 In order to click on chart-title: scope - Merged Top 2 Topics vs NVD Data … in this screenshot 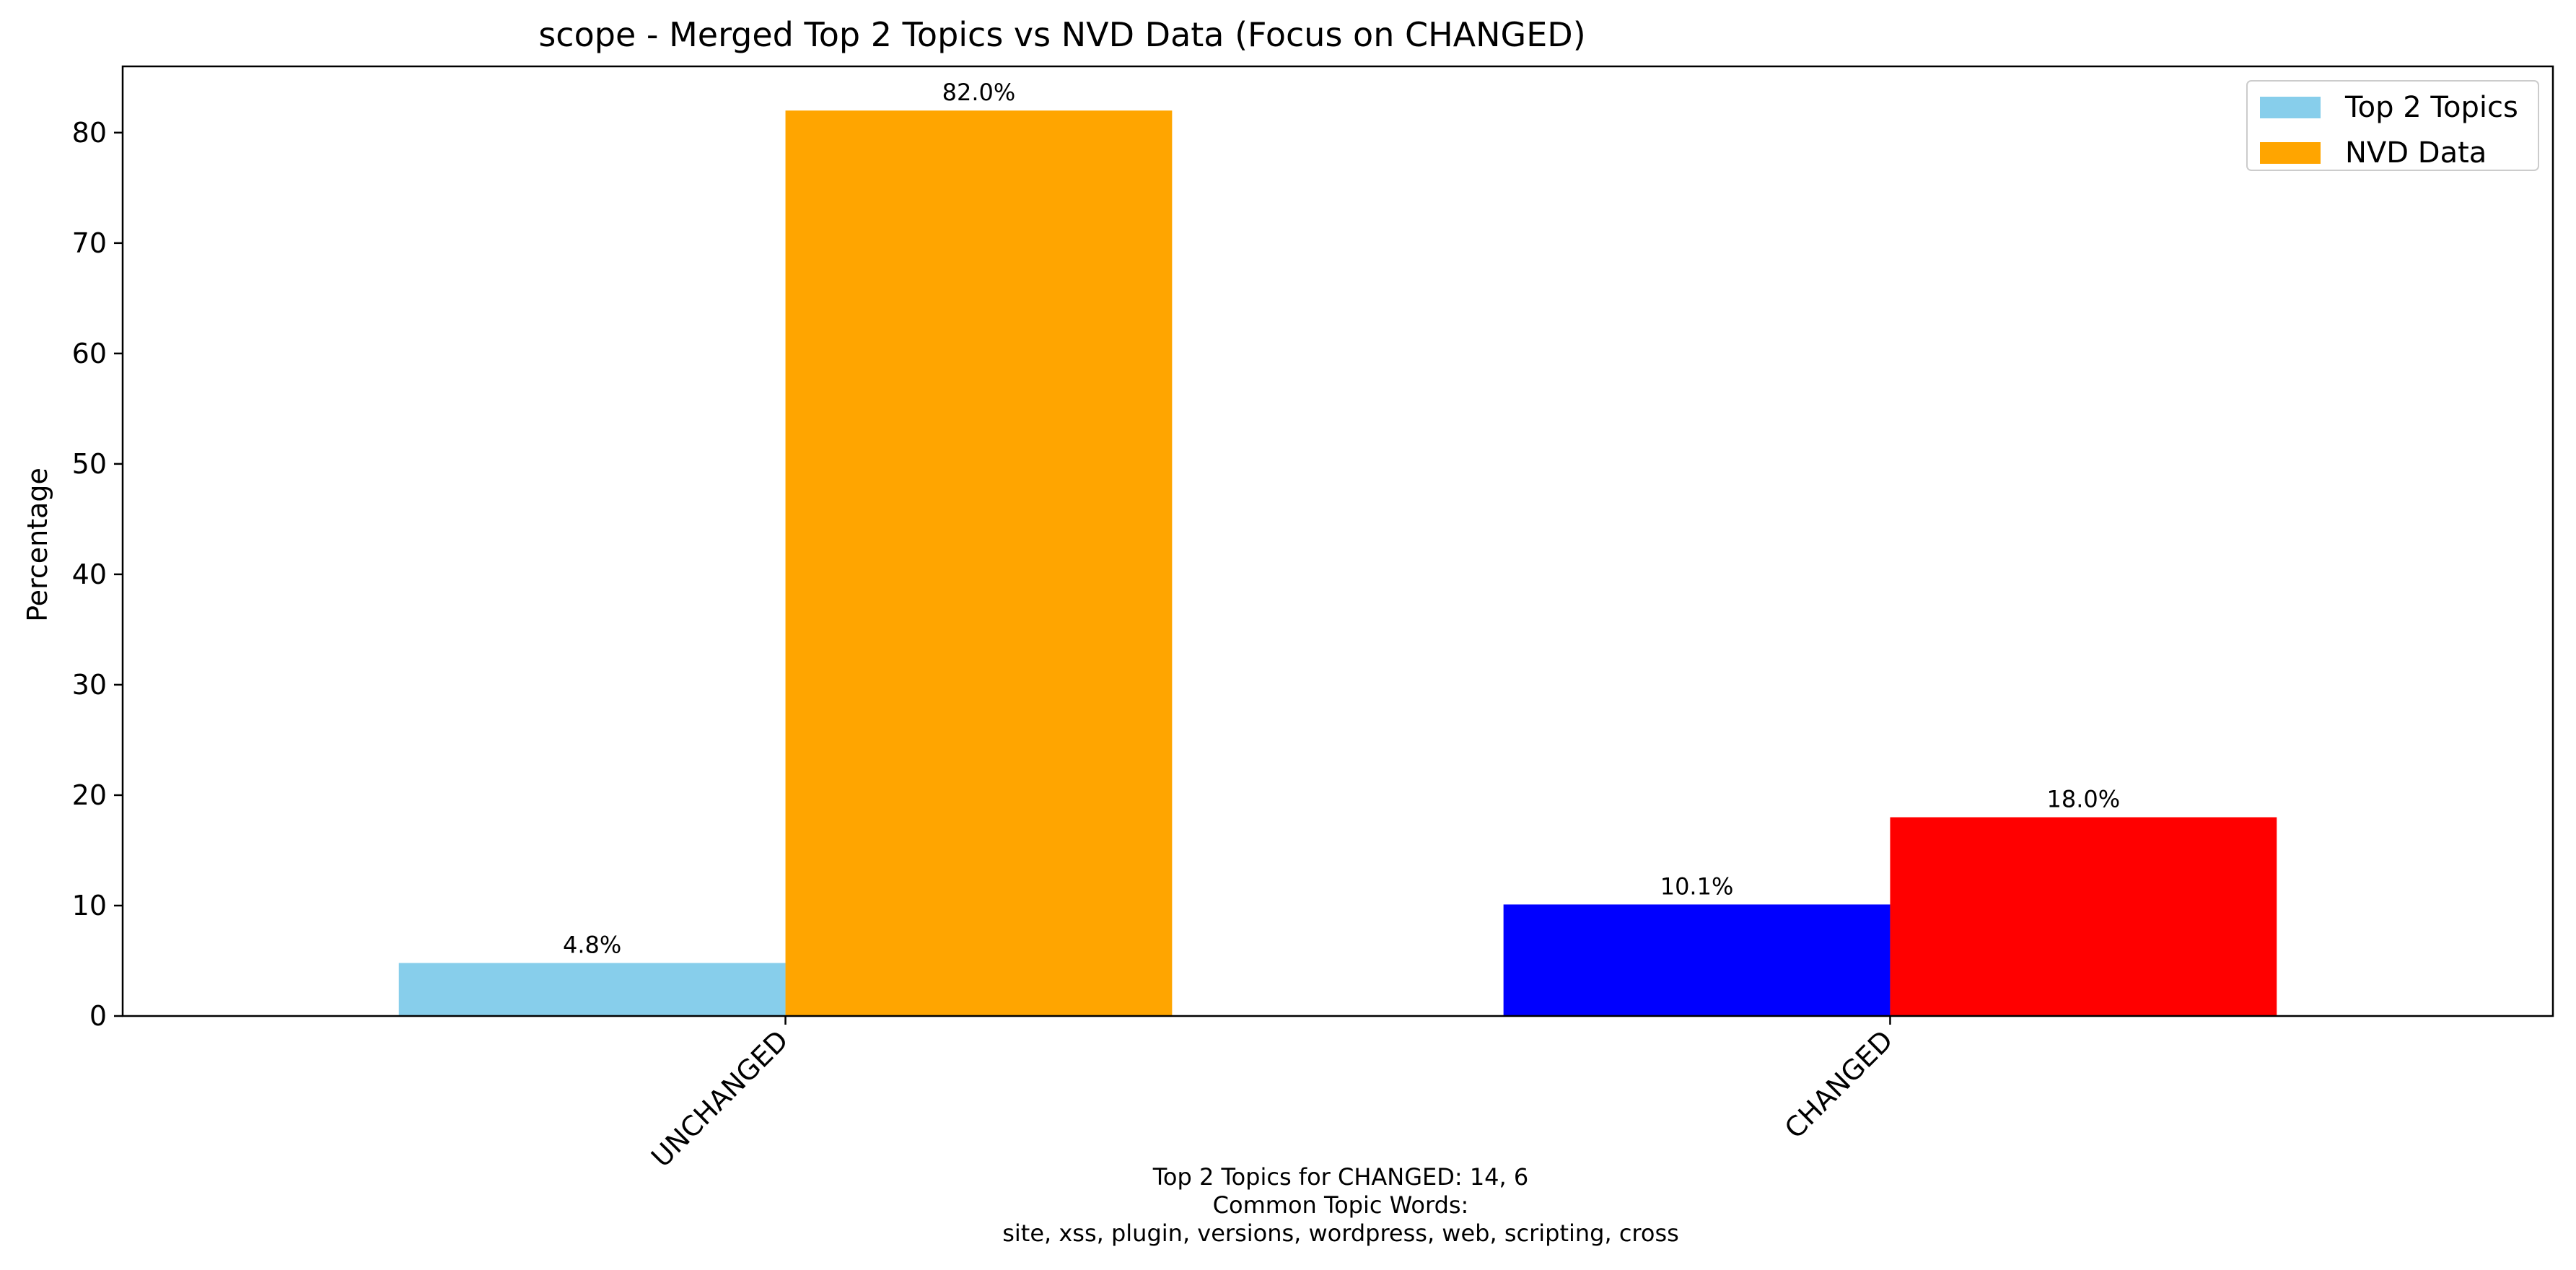, I will do `click(1061, 34)`.